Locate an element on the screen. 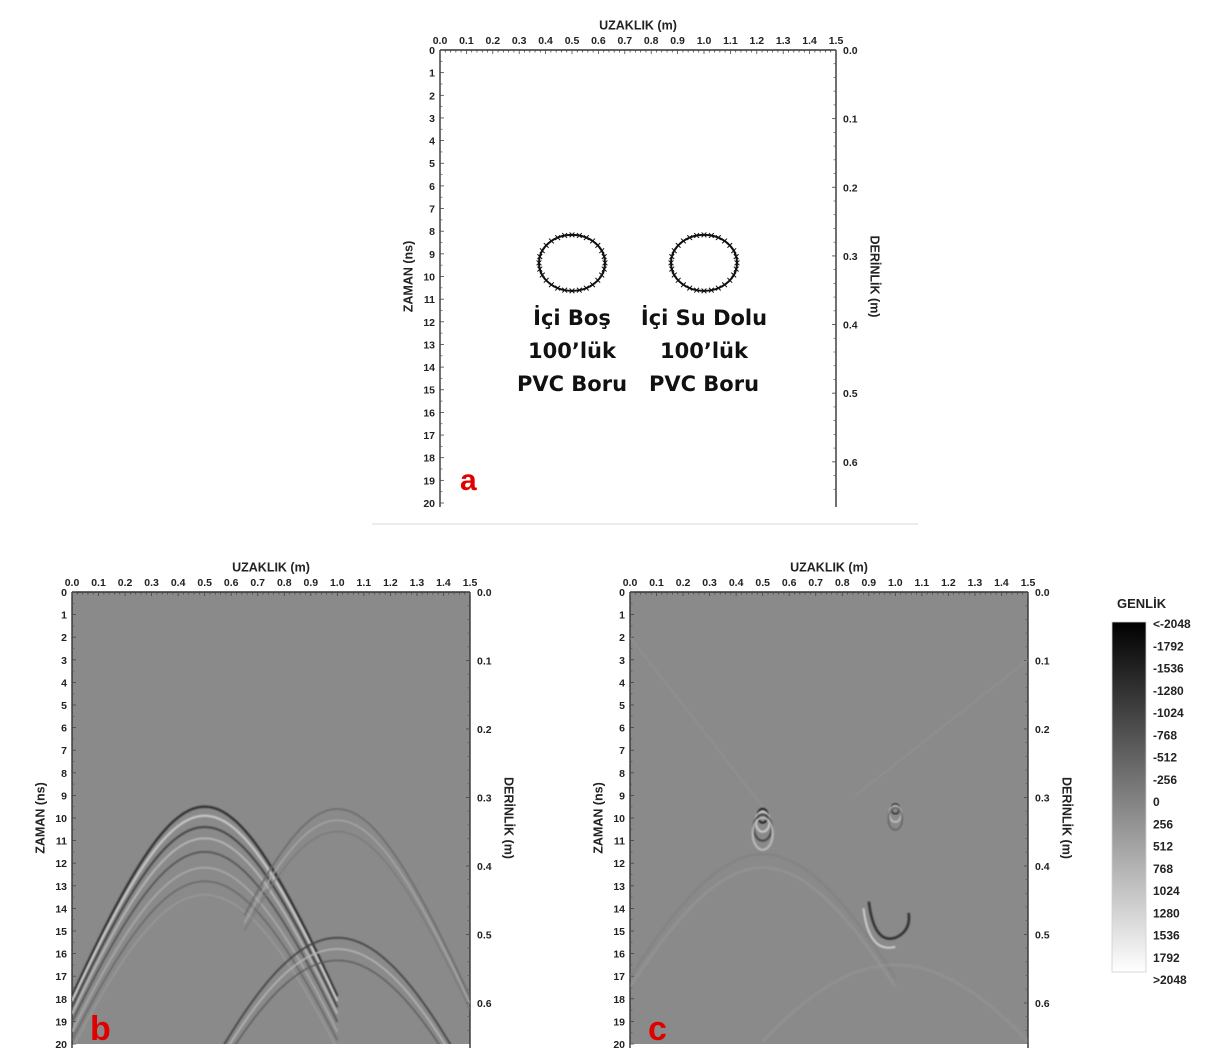 This screenshot has height=1052, width=1208. panel-b-time-tick-label: 19 is located at coordinates (61, 1022).